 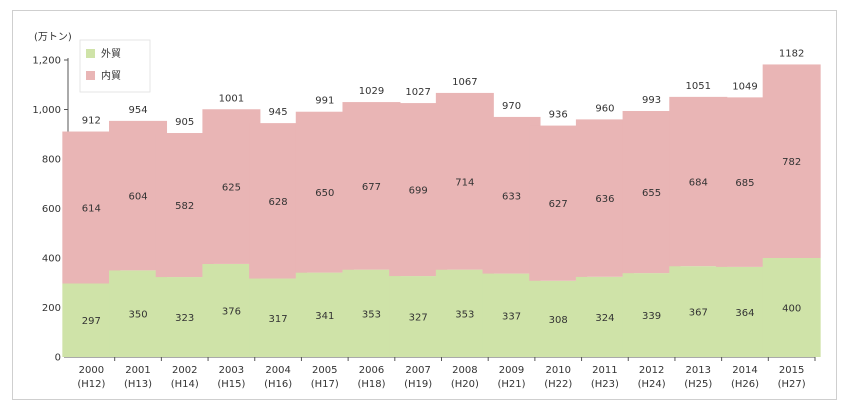 I want to click on data-label-total: 960, so click(x=604, y=108).